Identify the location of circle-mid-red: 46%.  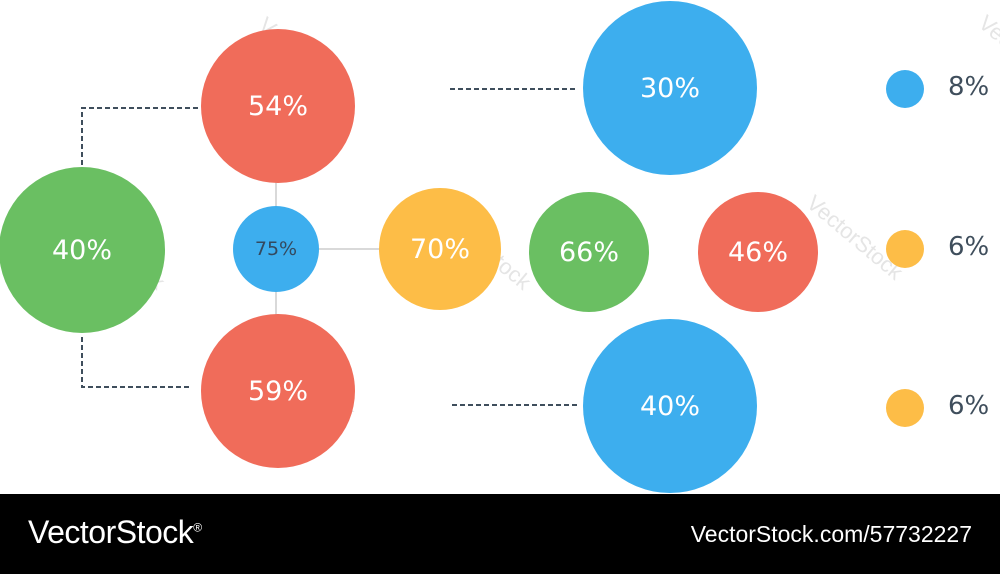
(758, 252).